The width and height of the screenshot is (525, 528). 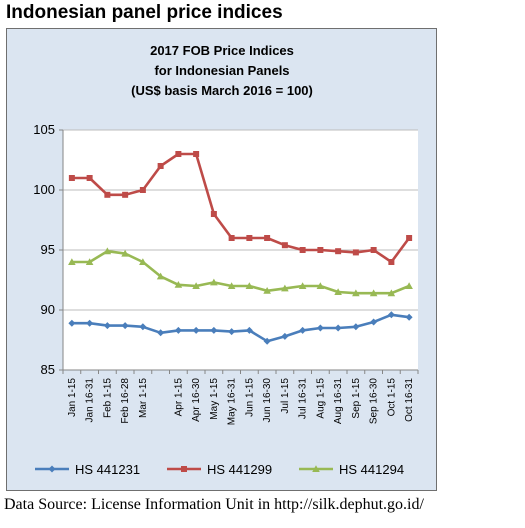 I want to click on legend-label-hs-441231: HS 441231, so click(x=107, y=469).